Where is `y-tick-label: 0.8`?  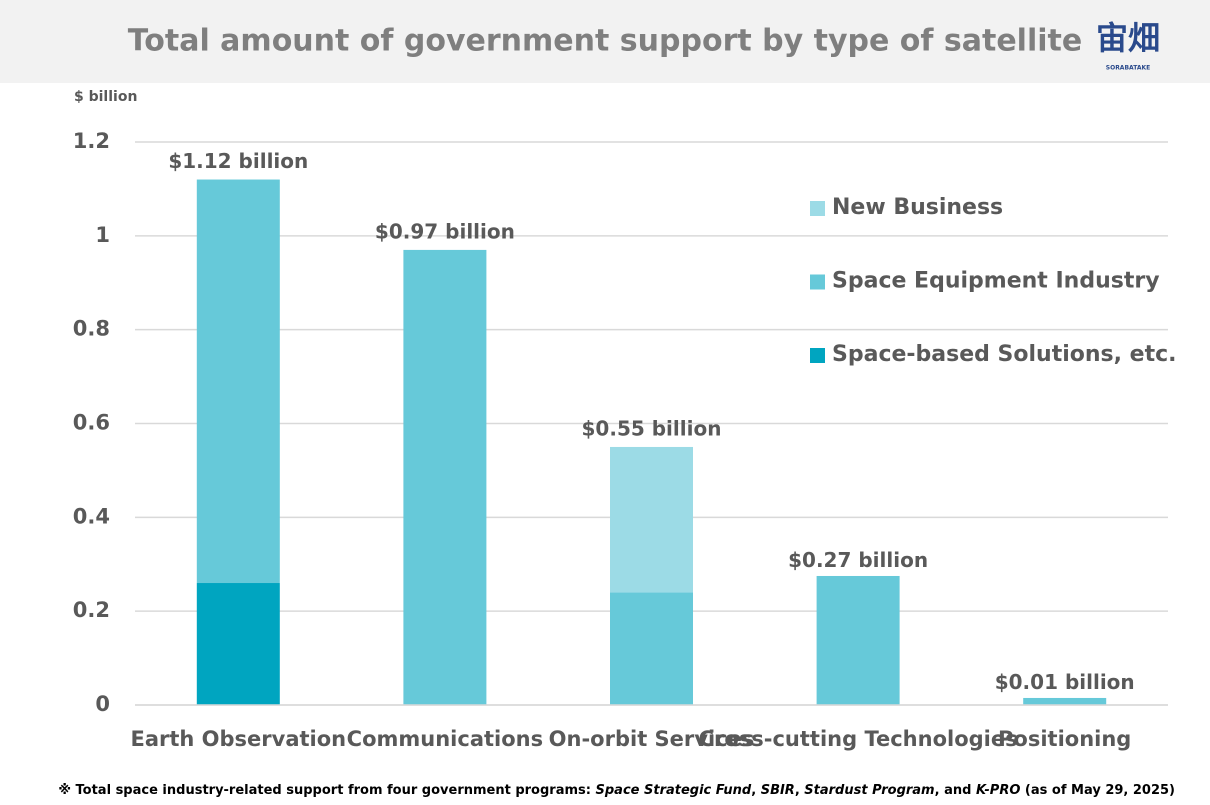
y-tick-label: 0.8 is located at coordinates (91, 329).